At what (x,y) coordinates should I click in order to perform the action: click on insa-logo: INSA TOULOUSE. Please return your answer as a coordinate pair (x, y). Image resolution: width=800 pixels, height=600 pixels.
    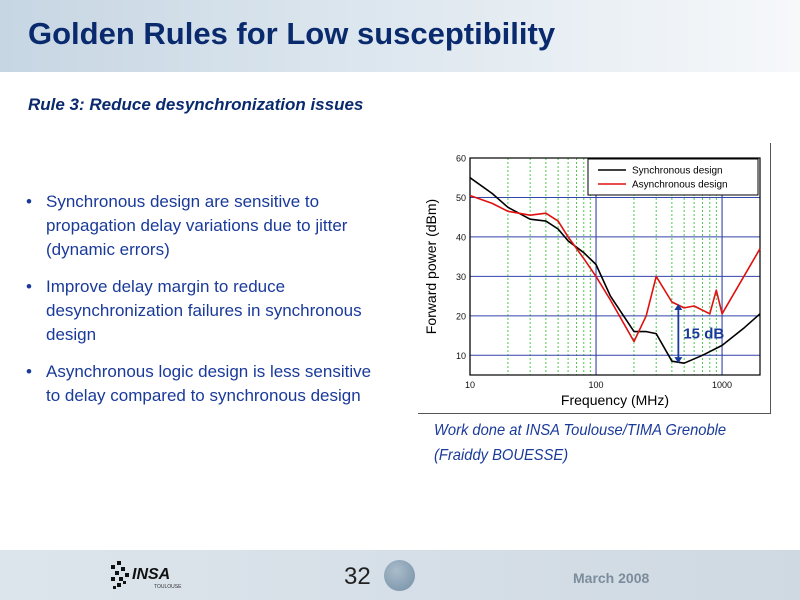
    Looking at the image, I should click on (146, 575).